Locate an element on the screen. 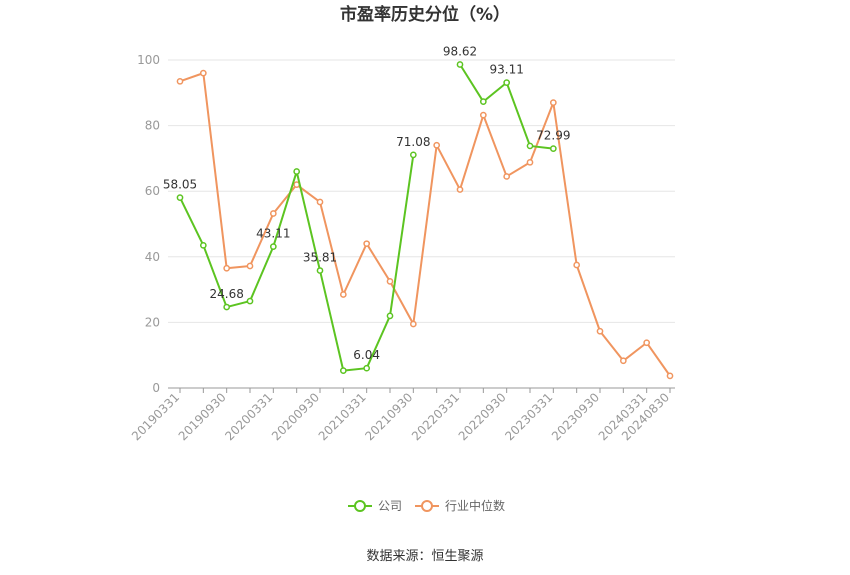 The height and width of the screenshot is (575, 850). legend-item: 行业中位数 is located at coordinates (460, 505).